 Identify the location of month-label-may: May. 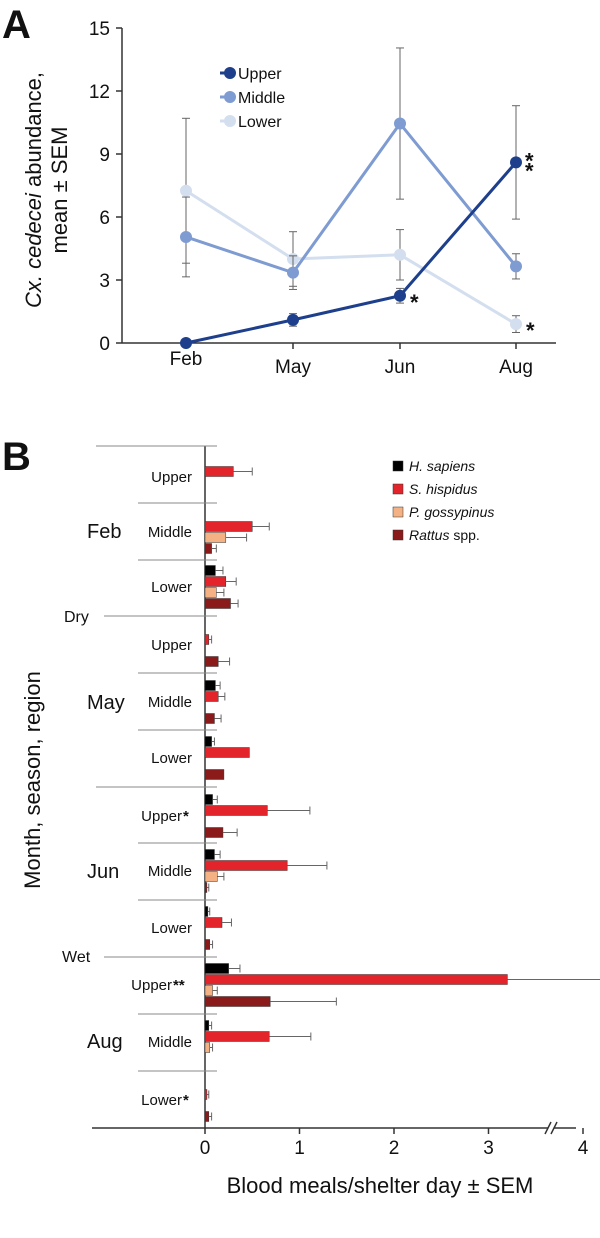
(106, 703).